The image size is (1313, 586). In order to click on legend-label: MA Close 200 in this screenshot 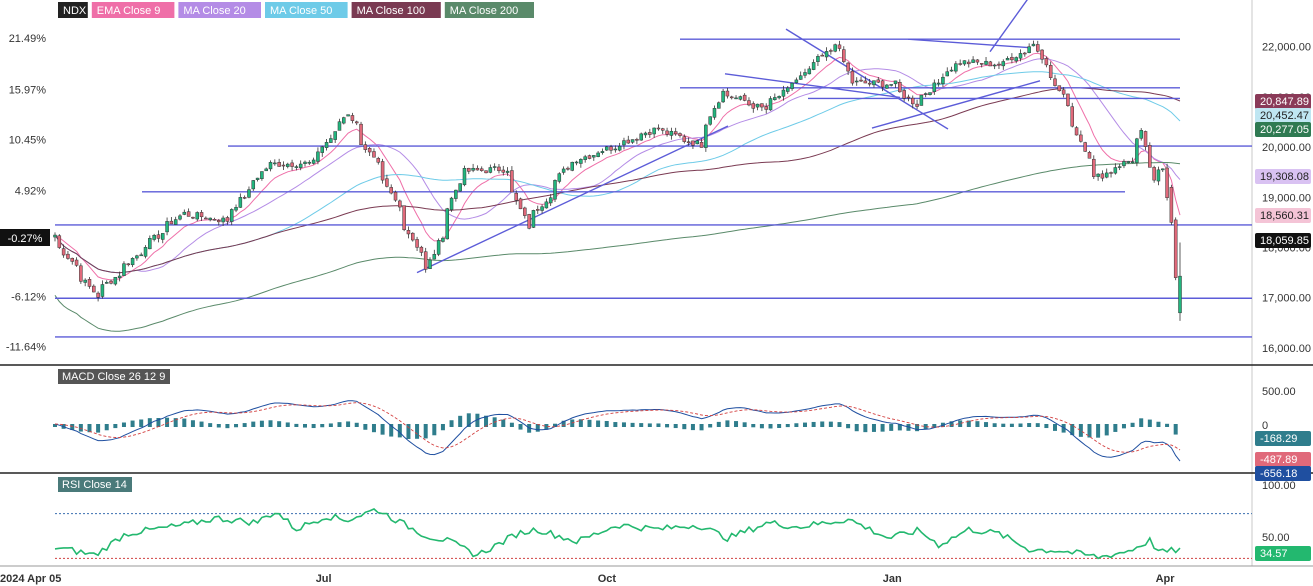, I will do `click(484, 11)`.